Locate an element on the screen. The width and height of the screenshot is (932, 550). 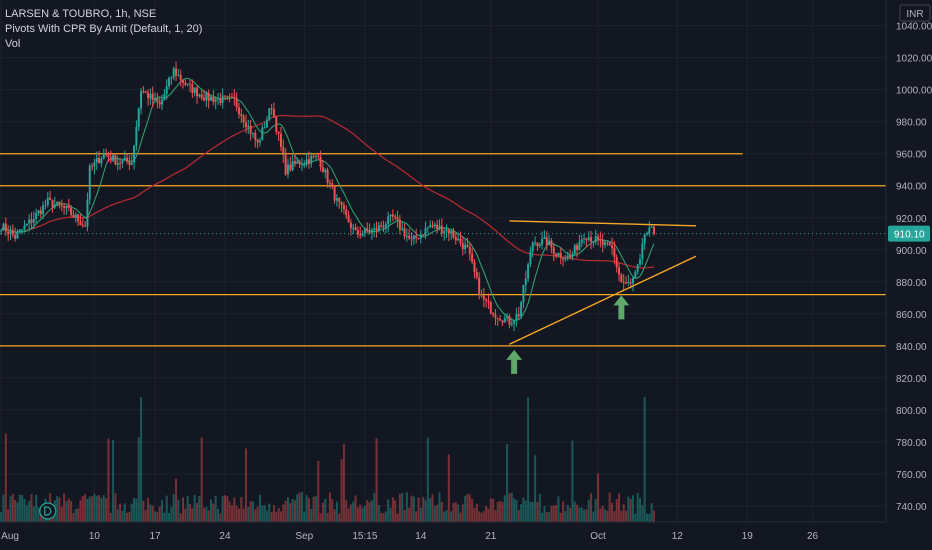
y-tick-label: 980.00 is located at coordinates (911, 123).